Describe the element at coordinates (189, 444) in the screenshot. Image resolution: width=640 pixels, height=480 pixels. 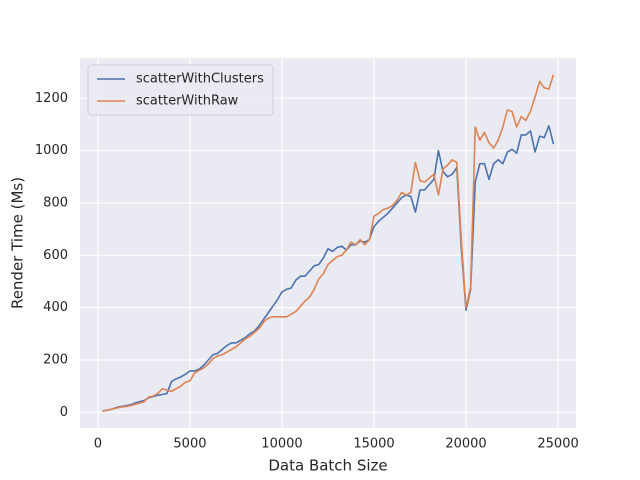
I see `x-tick-label: 5000` at that location.